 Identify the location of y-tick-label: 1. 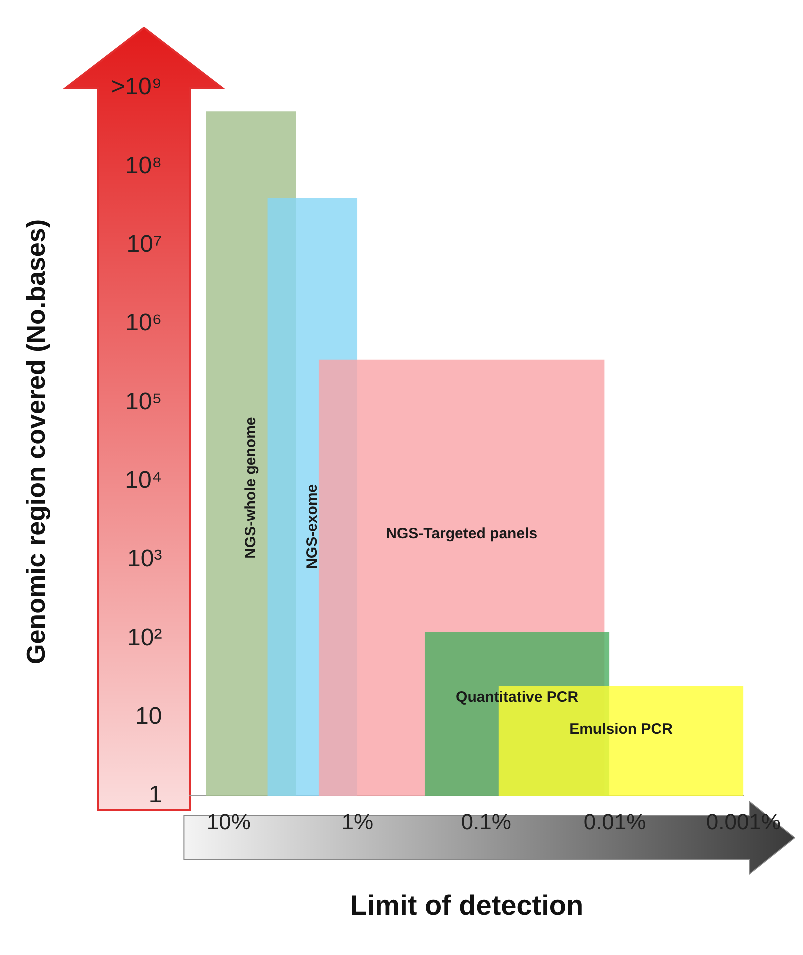
(155, 795).